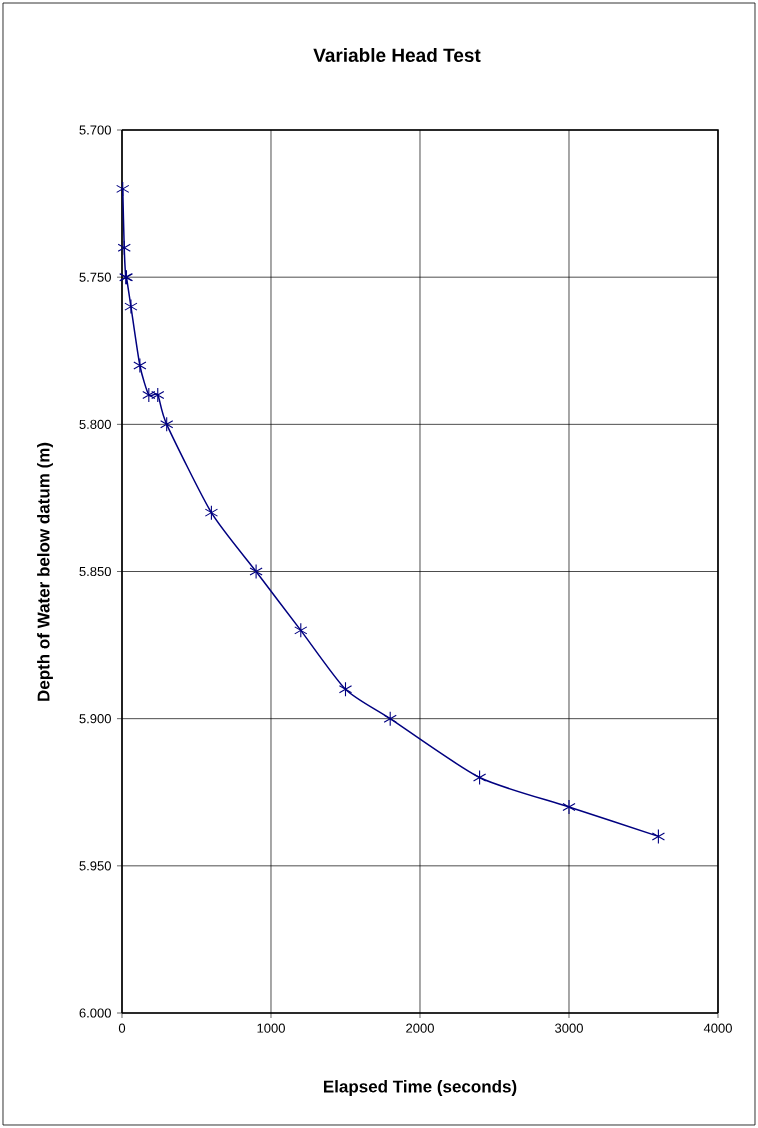 The height and width of the screenshot is (1128, 758). Describe the element at coordinates (95, 1013) in the screenshot. I see `y-tick-label: 6.000` at that location.